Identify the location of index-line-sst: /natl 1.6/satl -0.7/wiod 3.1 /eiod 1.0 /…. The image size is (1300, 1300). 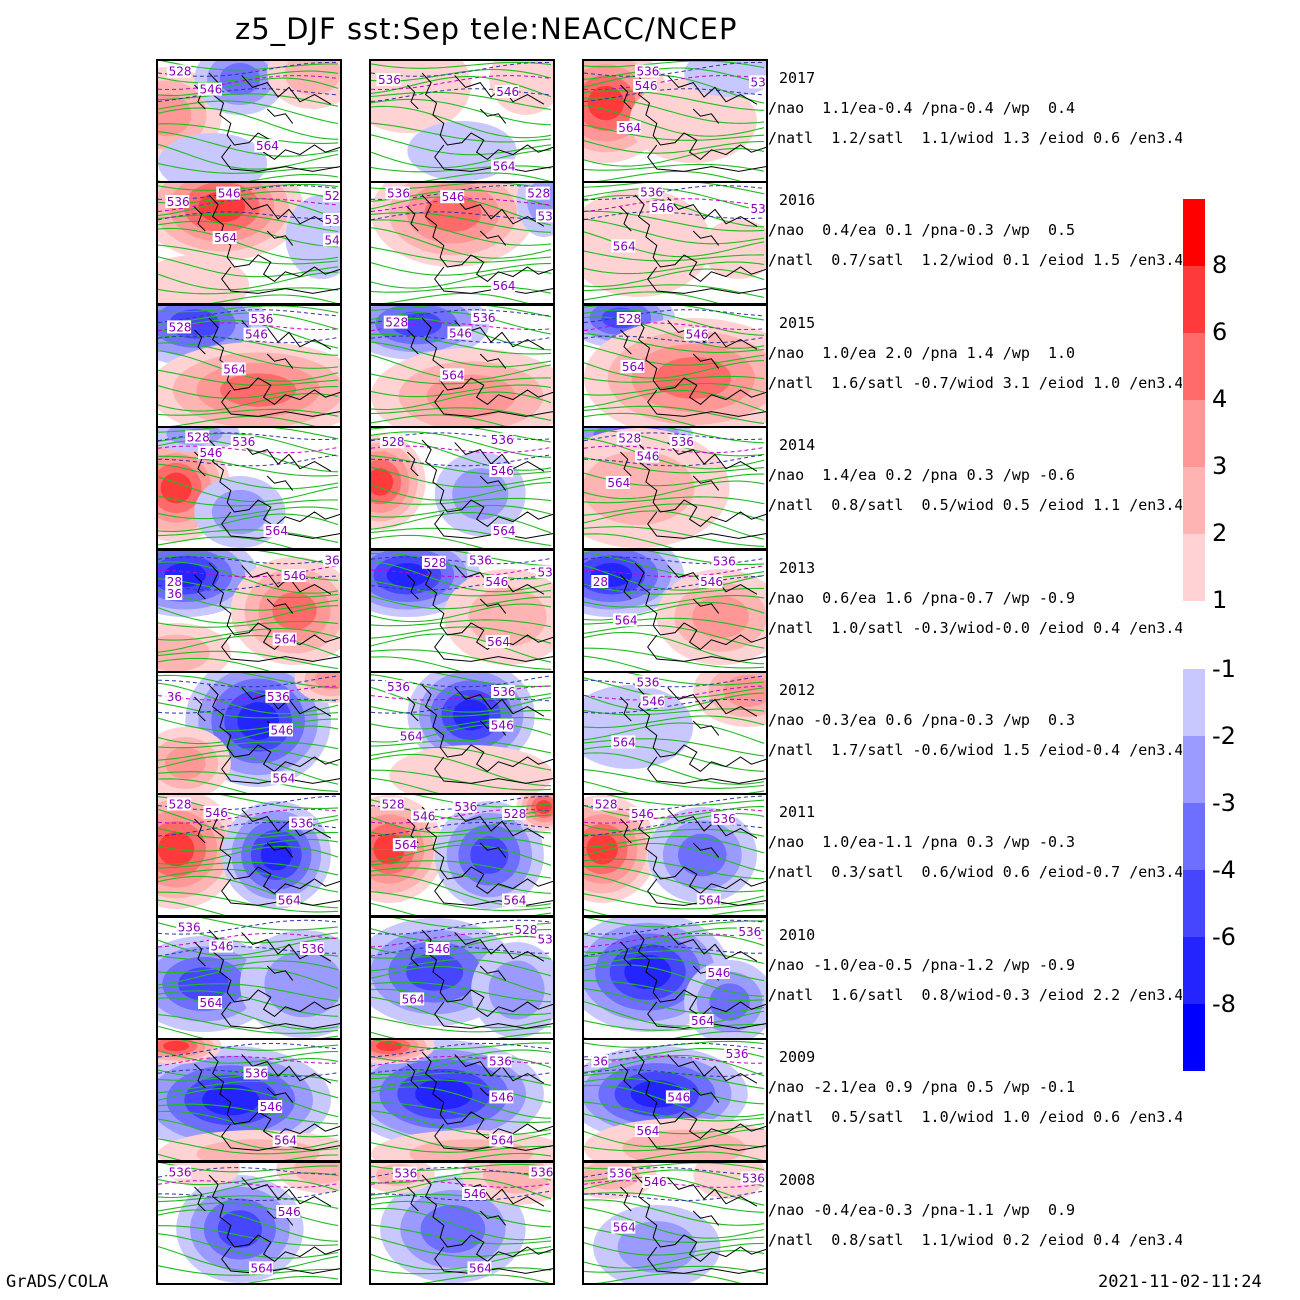
(975, 383).